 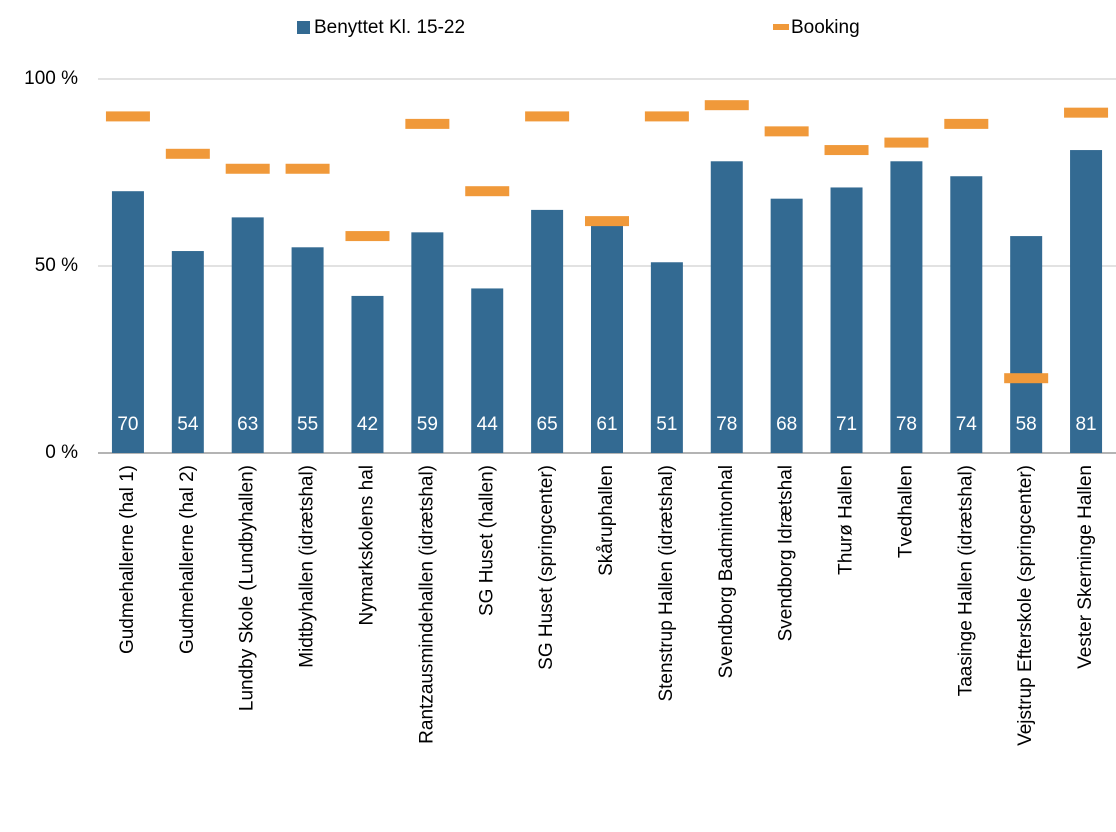 What do you see at coordinates (825, 27) in the screenshot?
I see `legend-label: Booking` at bounding box center [825, 27].